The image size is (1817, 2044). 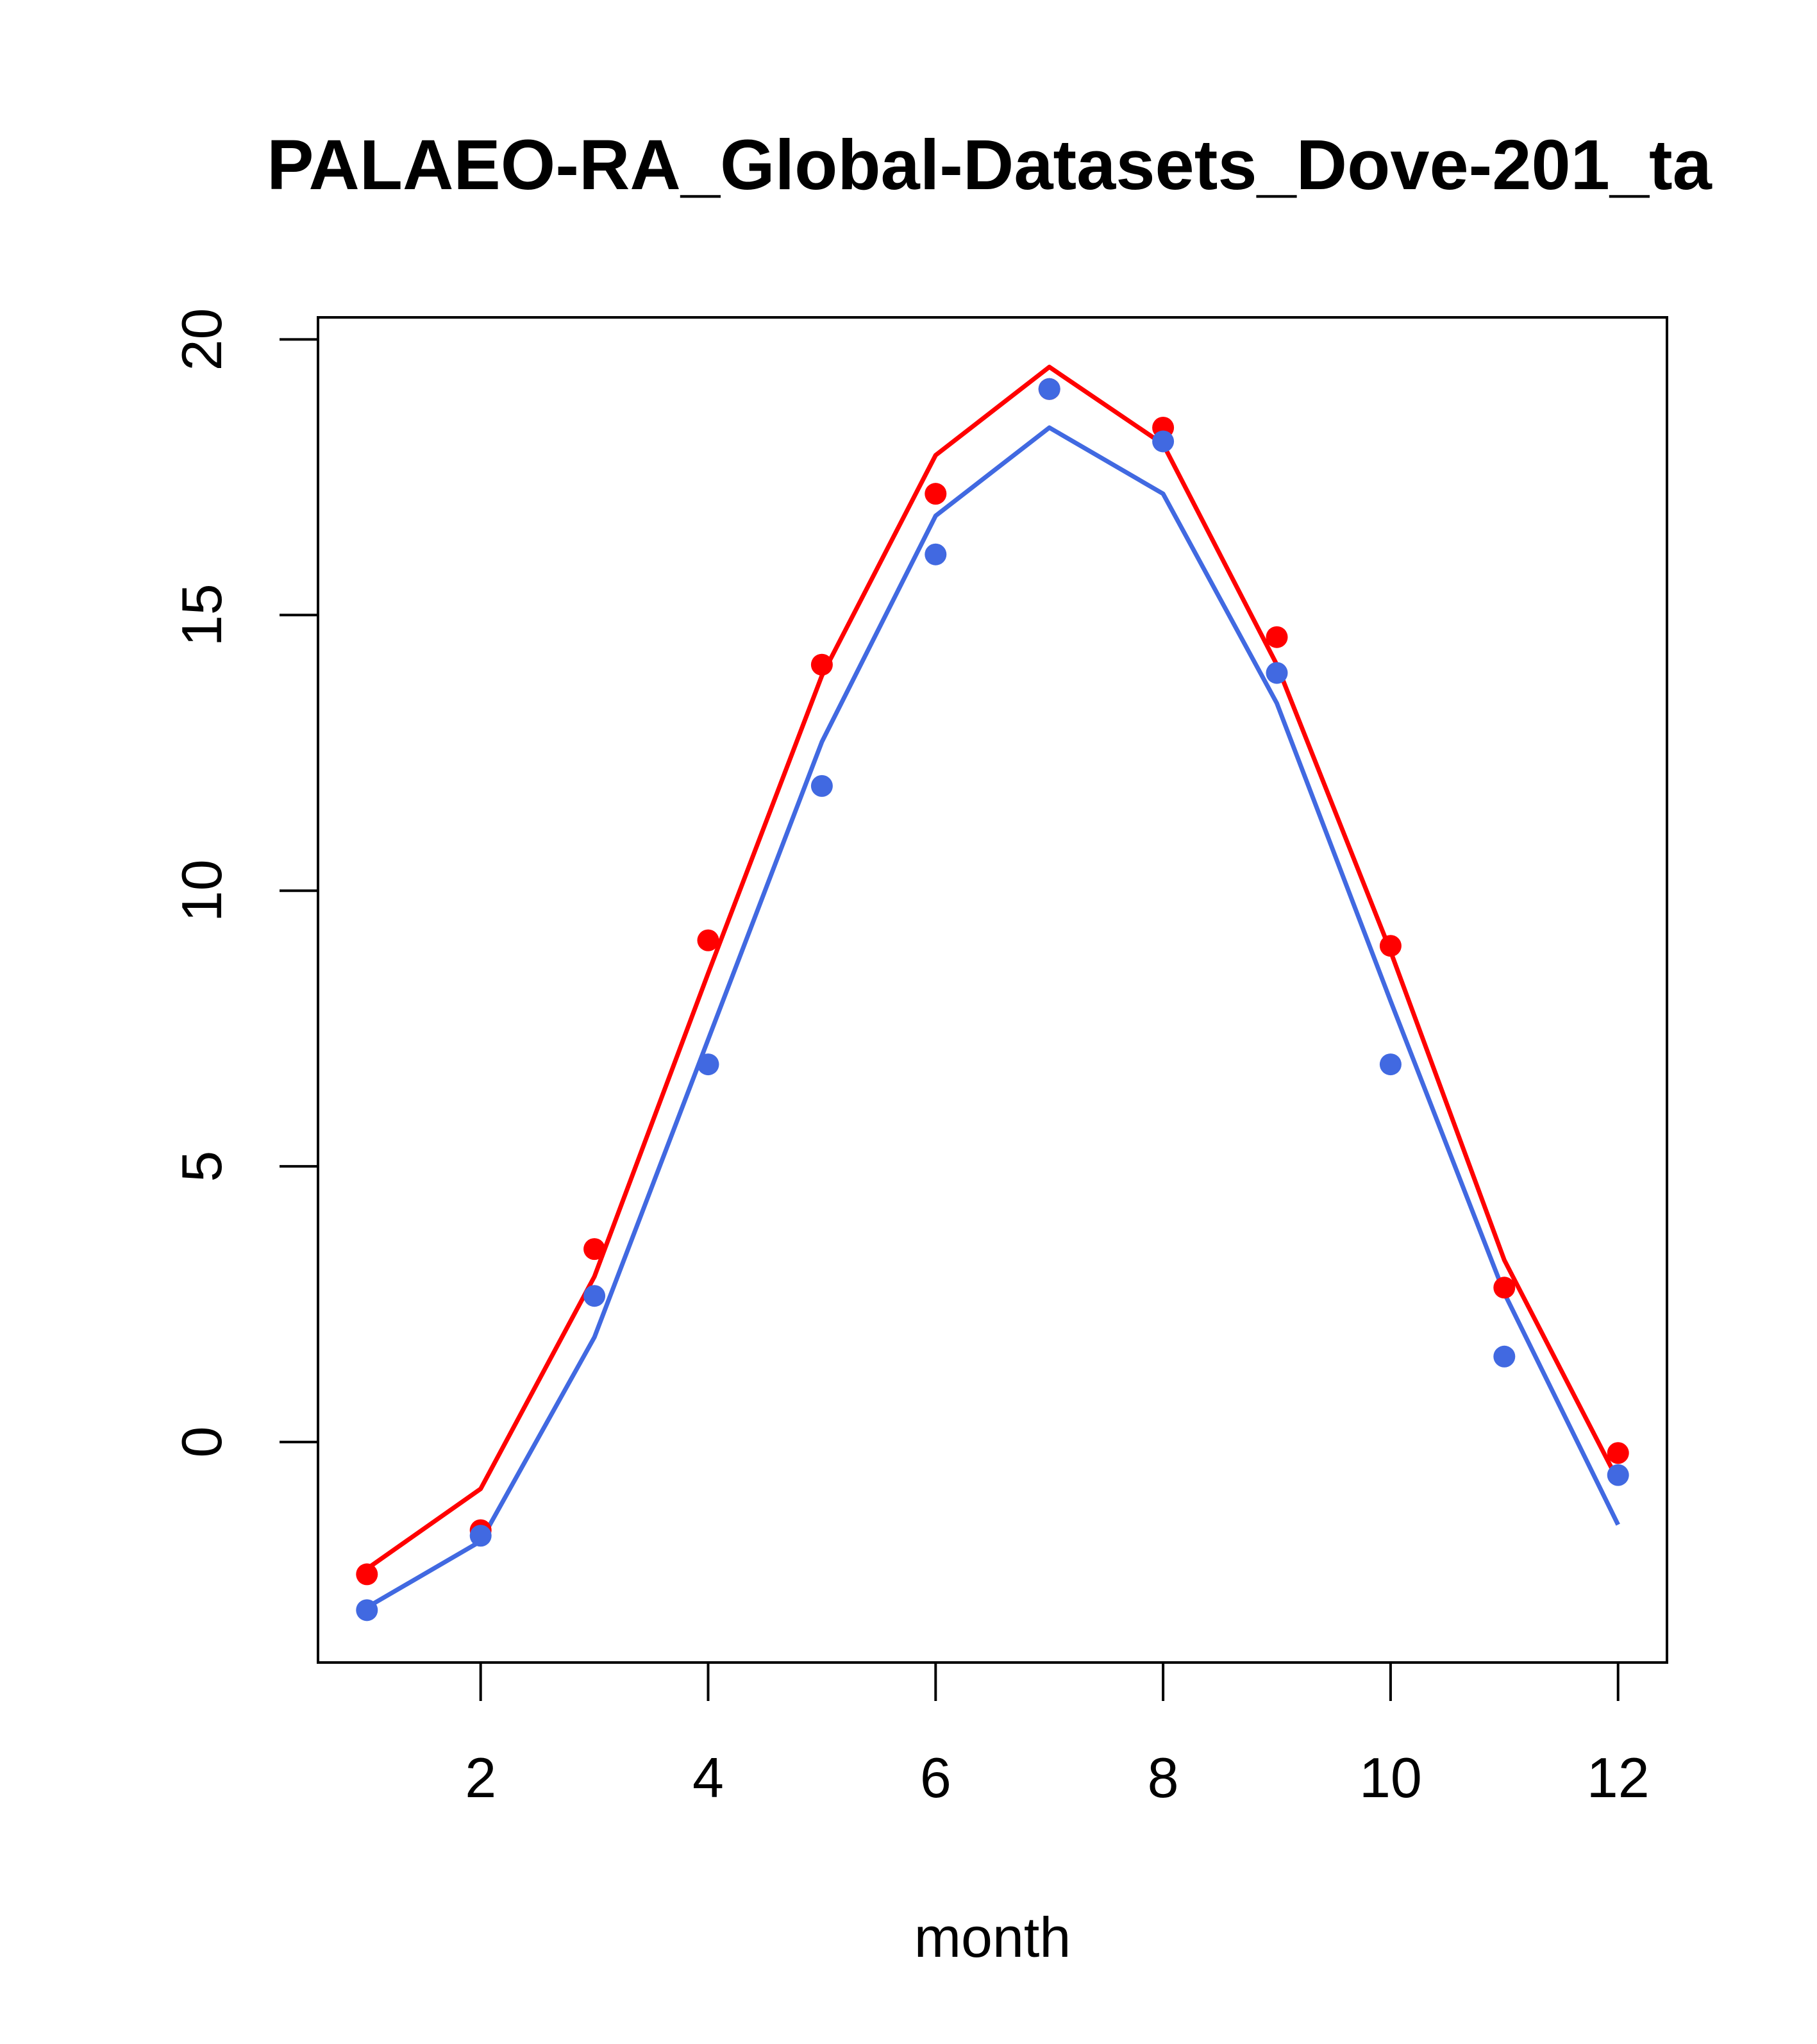 I want to click on x-tick-label: 8, so click(x=1163, y=1777).